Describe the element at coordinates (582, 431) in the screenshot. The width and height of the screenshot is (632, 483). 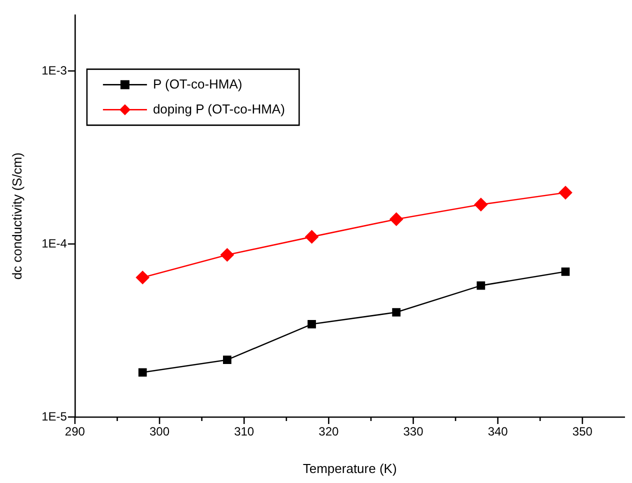
I see `x-tick-label: 350` at that location.